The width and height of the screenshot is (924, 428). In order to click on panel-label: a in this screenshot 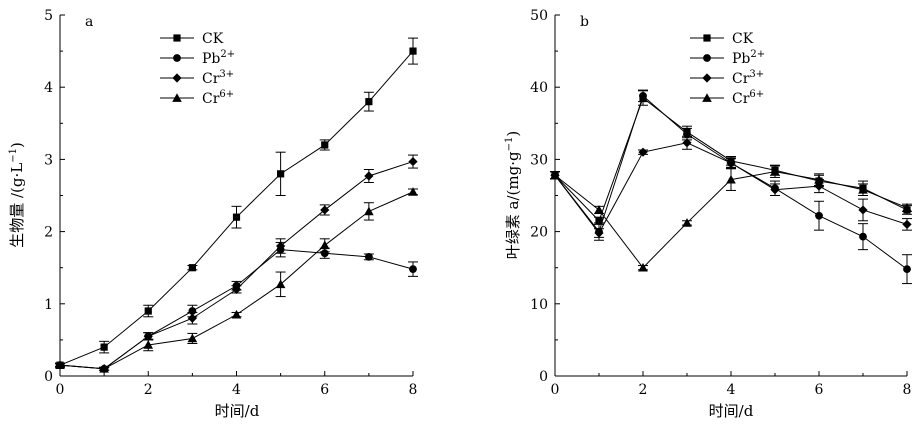, I will do `click(89, 22)`.